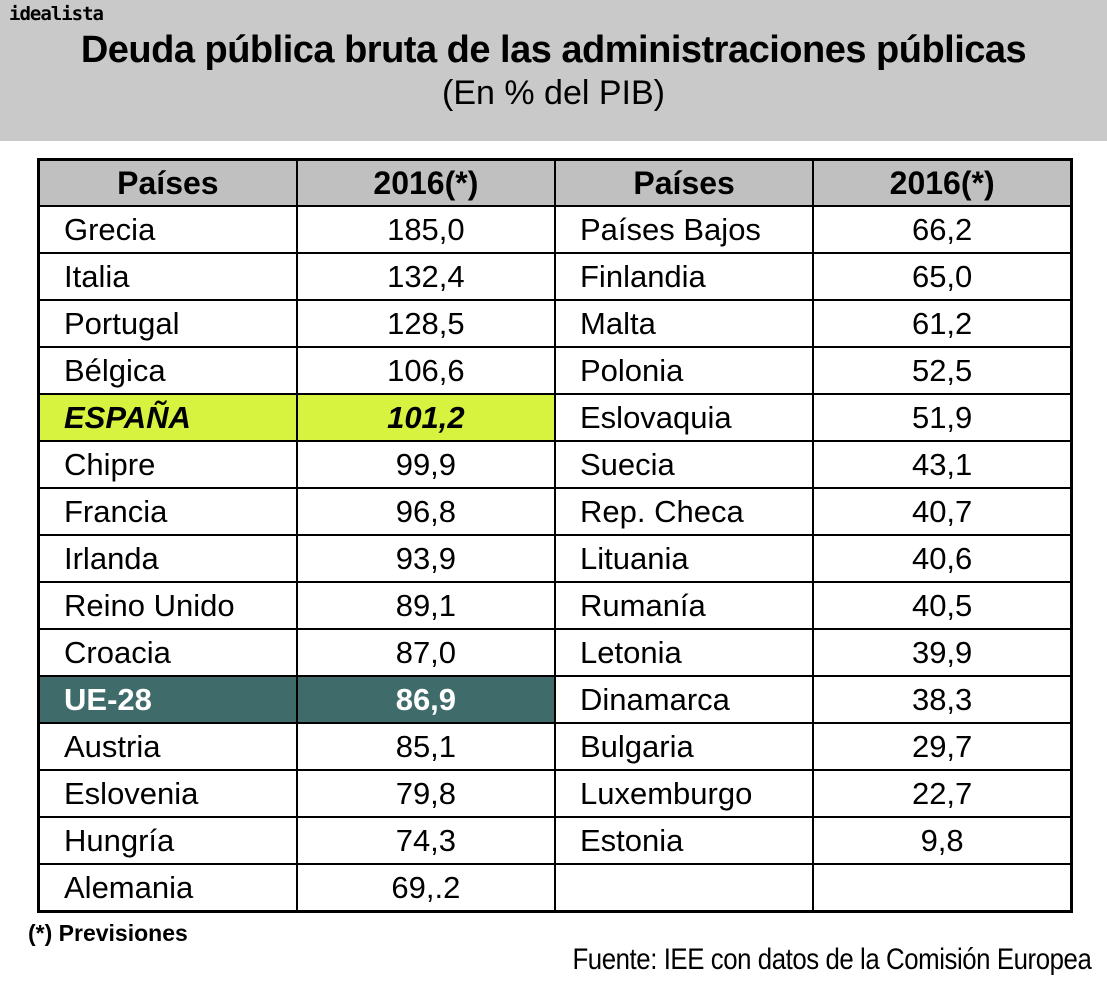 This screenshot has width=1107, height=993. Describe the element at coordinates (942, 229) in the screenshot. I see `value-cell: 66,2` at that location.